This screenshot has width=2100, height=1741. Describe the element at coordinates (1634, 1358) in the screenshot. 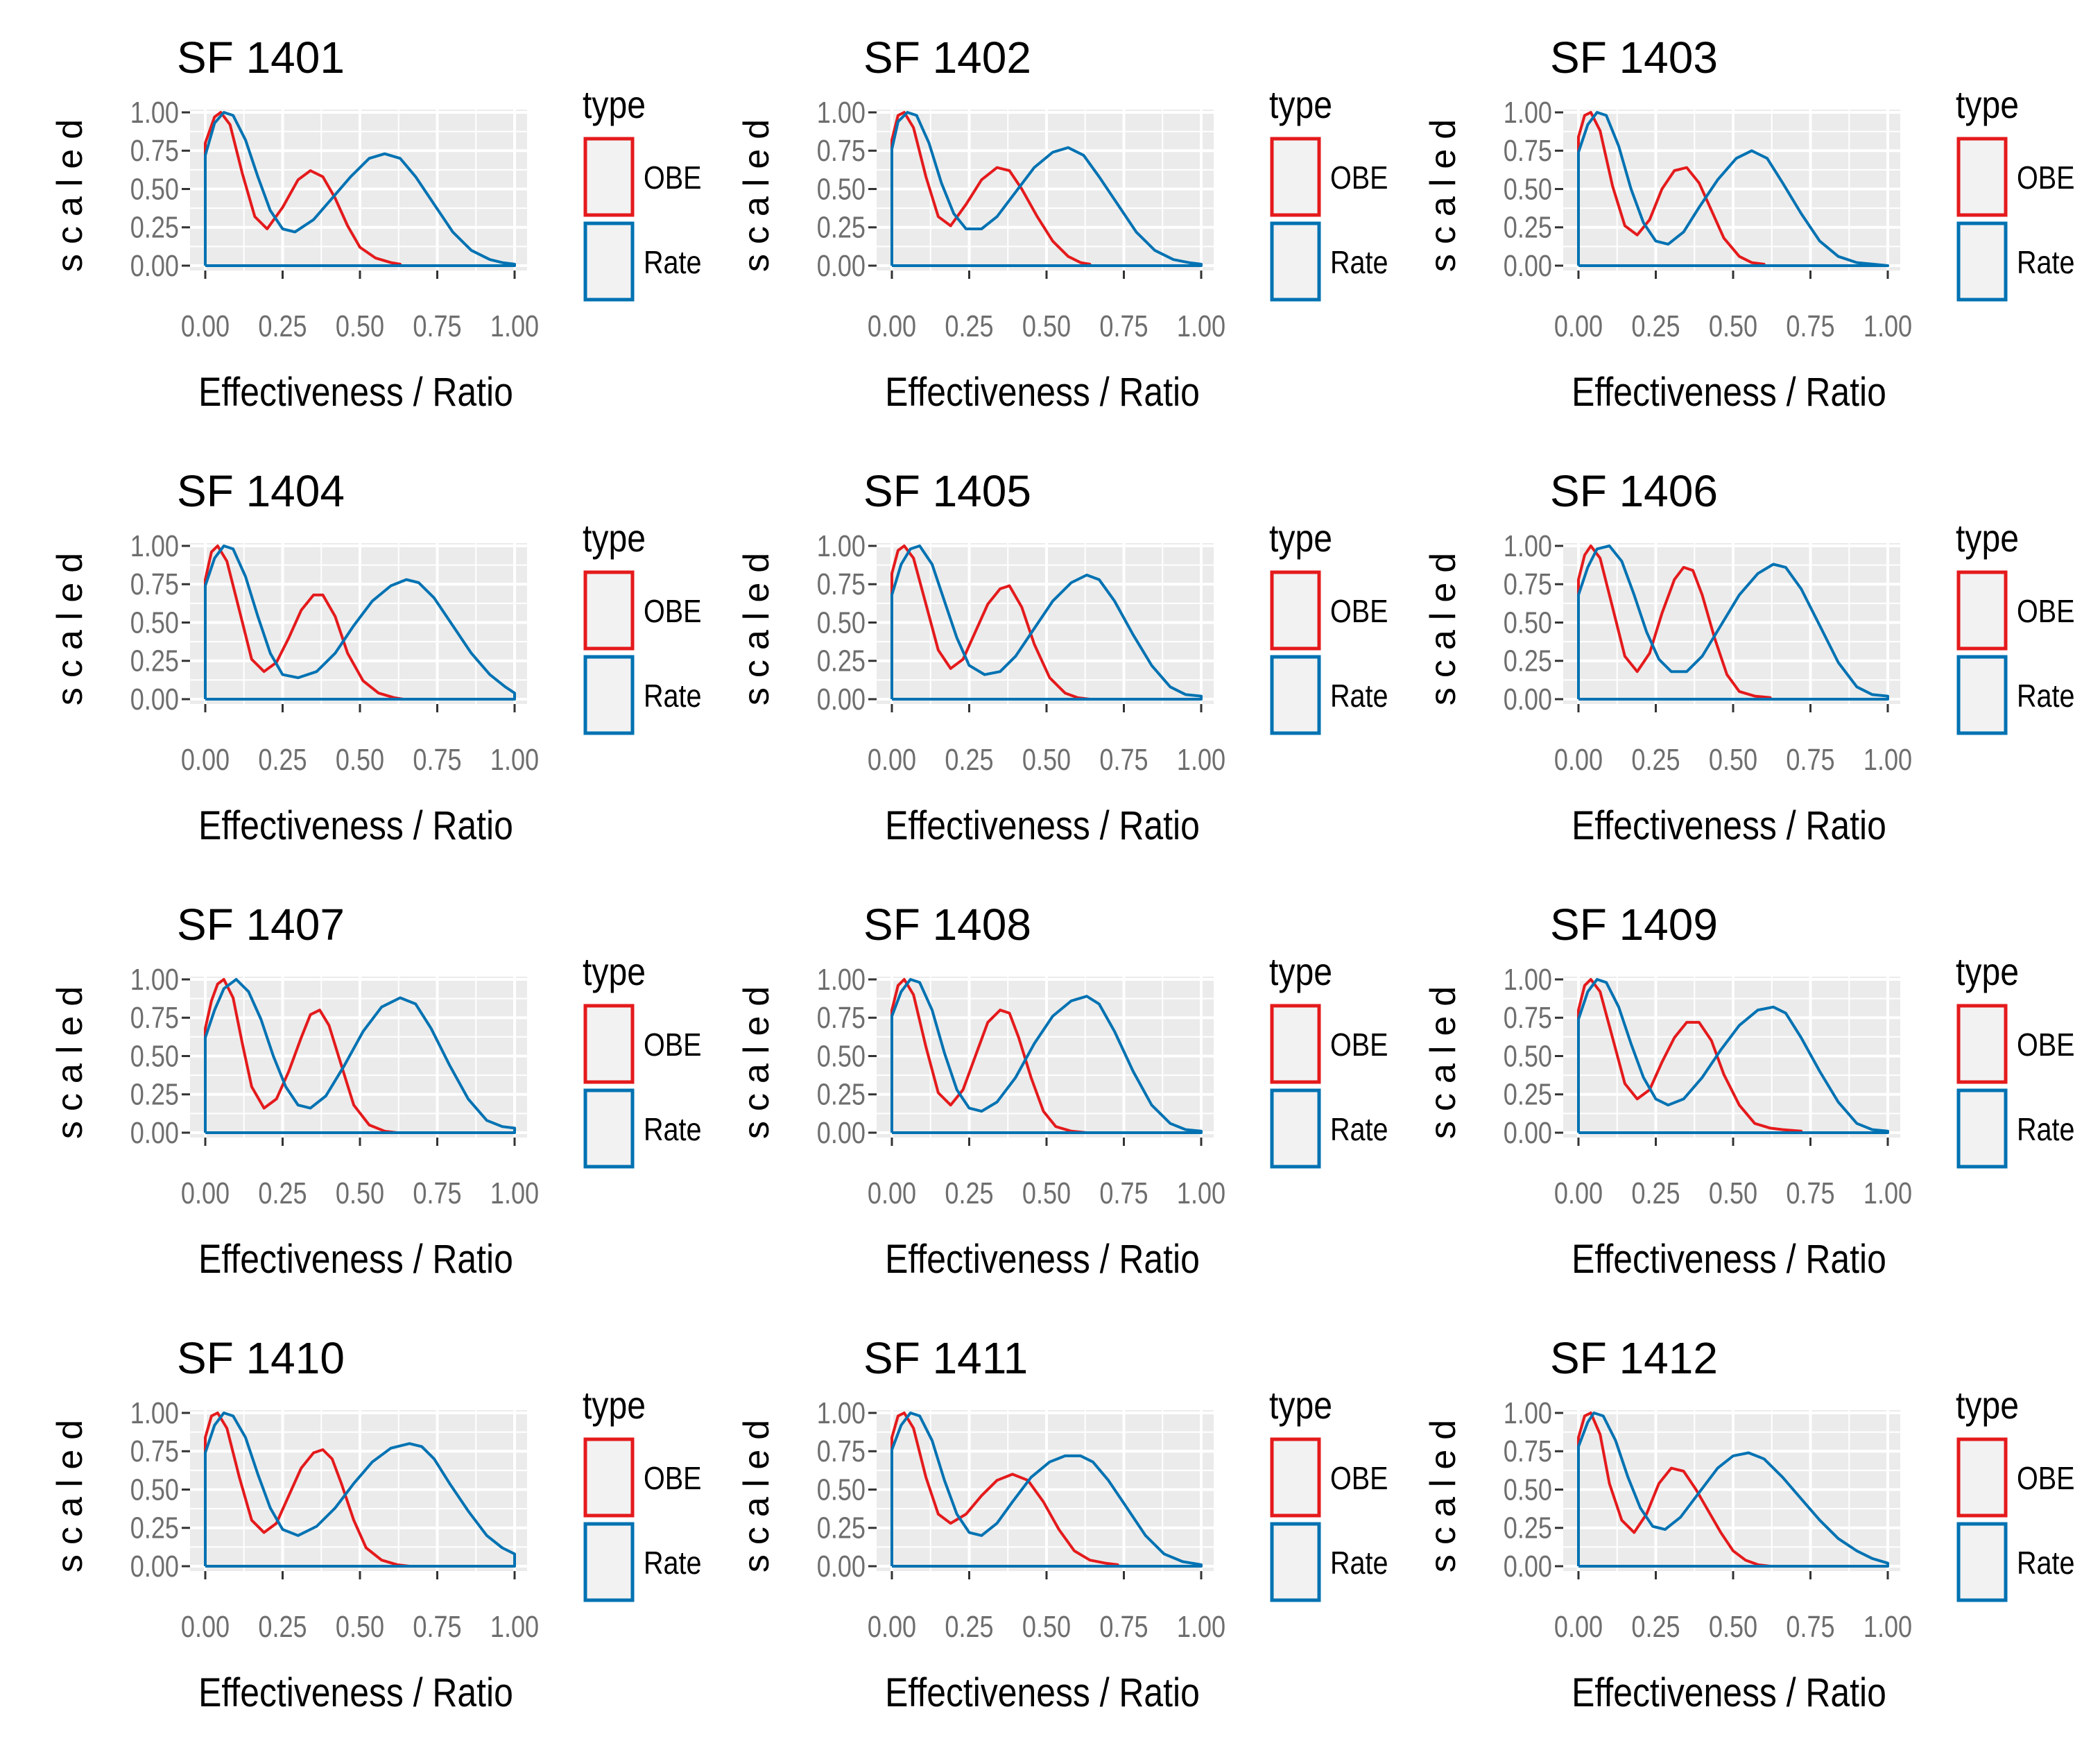

I see `chart-title: SF 1412` at that location.